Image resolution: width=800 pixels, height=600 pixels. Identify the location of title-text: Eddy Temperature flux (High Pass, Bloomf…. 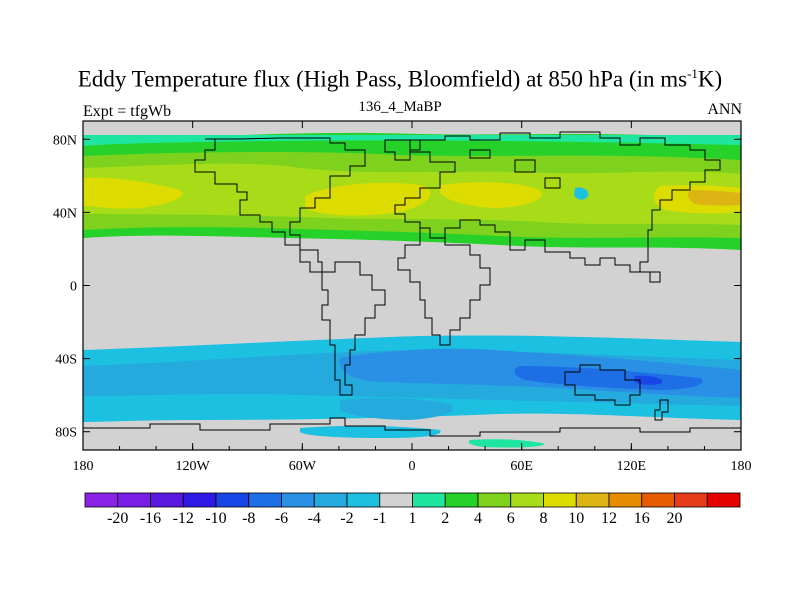
(382, 79).